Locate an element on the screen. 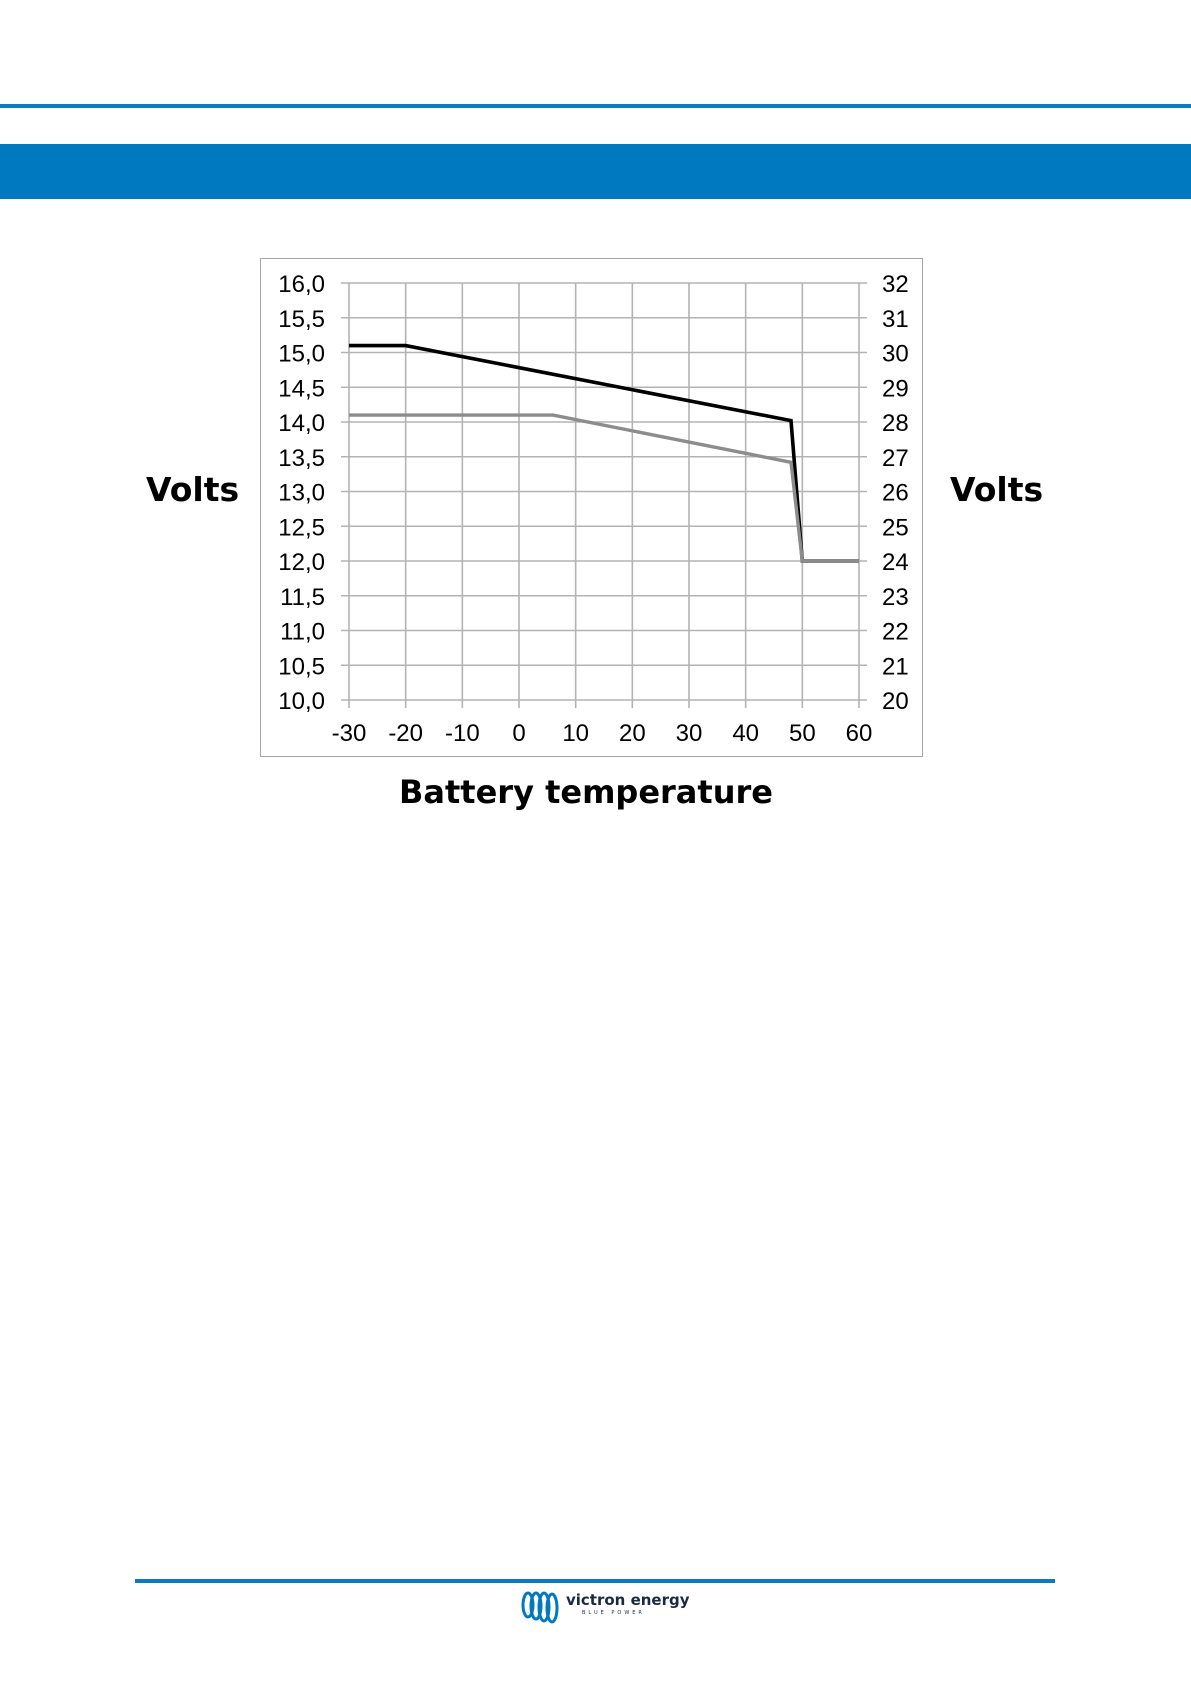 The height and width of the screenshot is (1684, 1191). brand-name: victron energy is located at coordinates (628, 1600).